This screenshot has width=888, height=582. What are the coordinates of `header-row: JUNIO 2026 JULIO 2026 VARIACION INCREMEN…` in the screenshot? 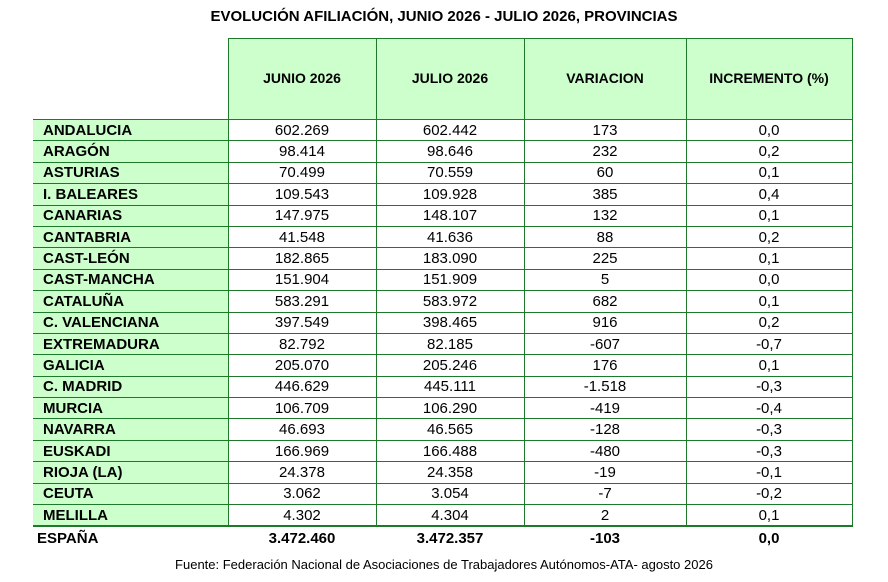 It's located at (443, 79).